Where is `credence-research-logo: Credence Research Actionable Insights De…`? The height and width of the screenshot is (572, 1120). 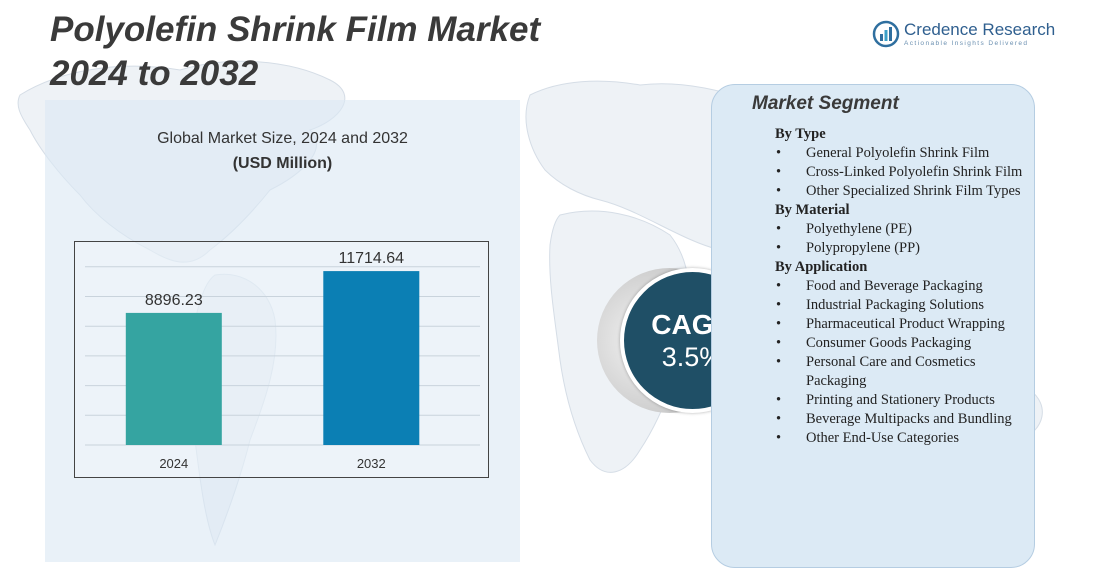
credence-research-logo: Credence Research Actionable Insights De… is located at coordinates (963, 34).